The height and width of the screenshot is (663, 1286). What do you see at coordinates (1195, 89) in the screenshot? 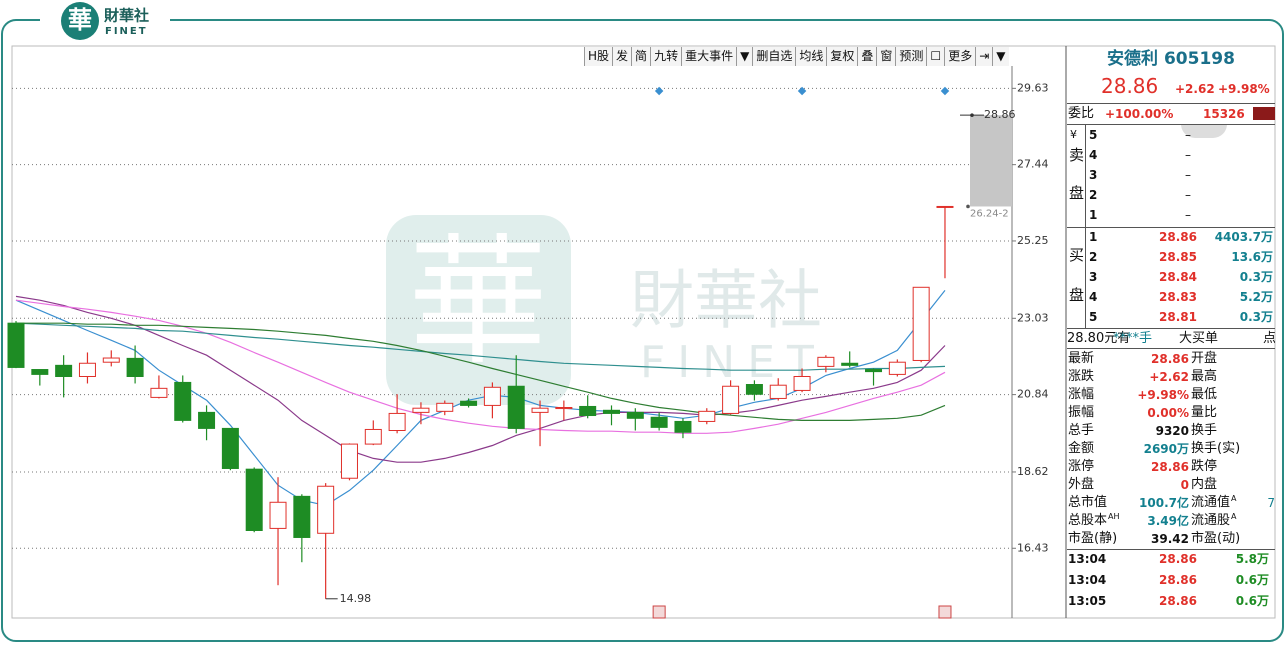
I see `change: +2.62` at bounding box center [1195, 89].